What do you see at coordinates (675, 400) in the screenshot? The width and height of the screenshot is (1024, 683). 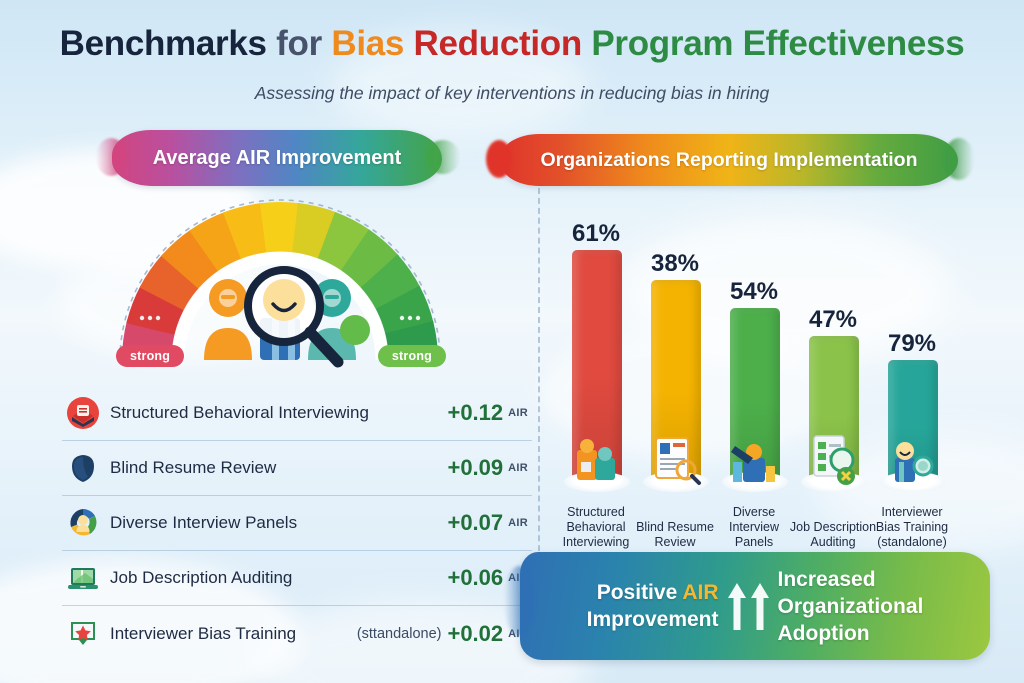 I see `bar-column: 38% Blind Resume Review` at bounding box center [675, 400].